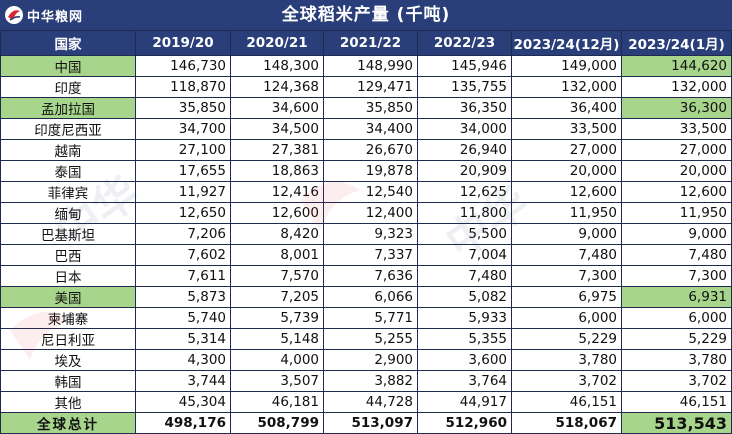 The image size is (732, 434). What do you see at coordinates (183, 66) in the screenshot?
I see `value-cell: 146,730` at bounding box center [183, 66].